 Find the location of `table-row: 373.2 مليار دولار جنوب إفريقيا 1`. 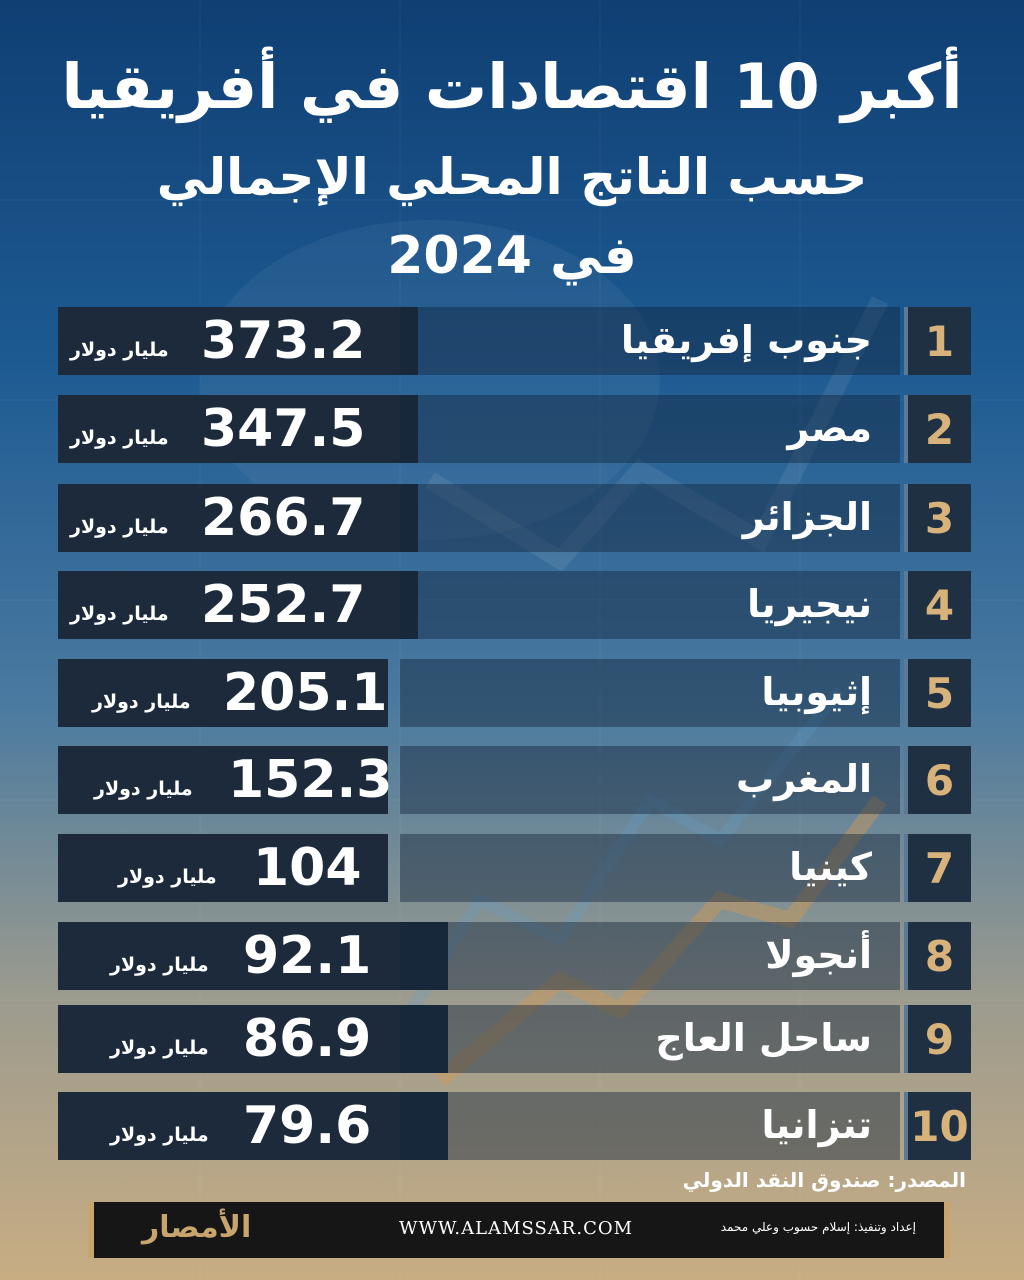

table-row: 373.2 مليار دولار جنوب إفريقيا 1 is located at coordinates (514, 341).